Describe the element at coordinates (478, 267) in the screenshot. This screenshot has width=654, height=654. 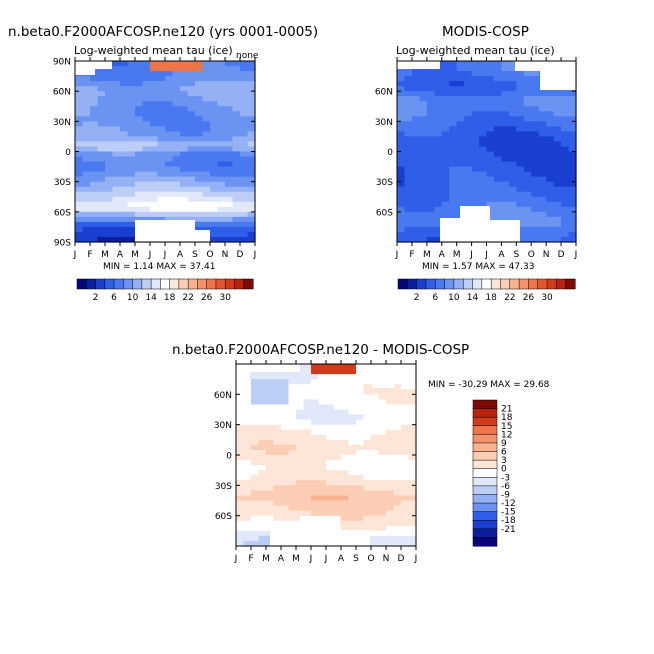
I see `obs-min-max: MIN = 1.57 MAX = 47.33` at that location.